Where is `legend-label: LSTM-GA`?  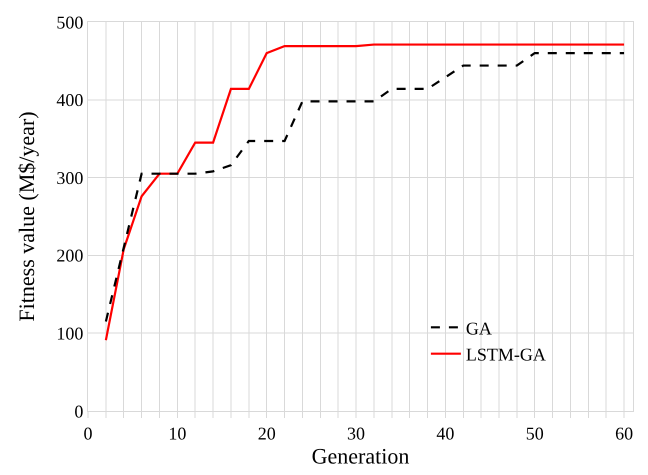
legend-label: LSTM-GA is located at coordinates (506, 354).